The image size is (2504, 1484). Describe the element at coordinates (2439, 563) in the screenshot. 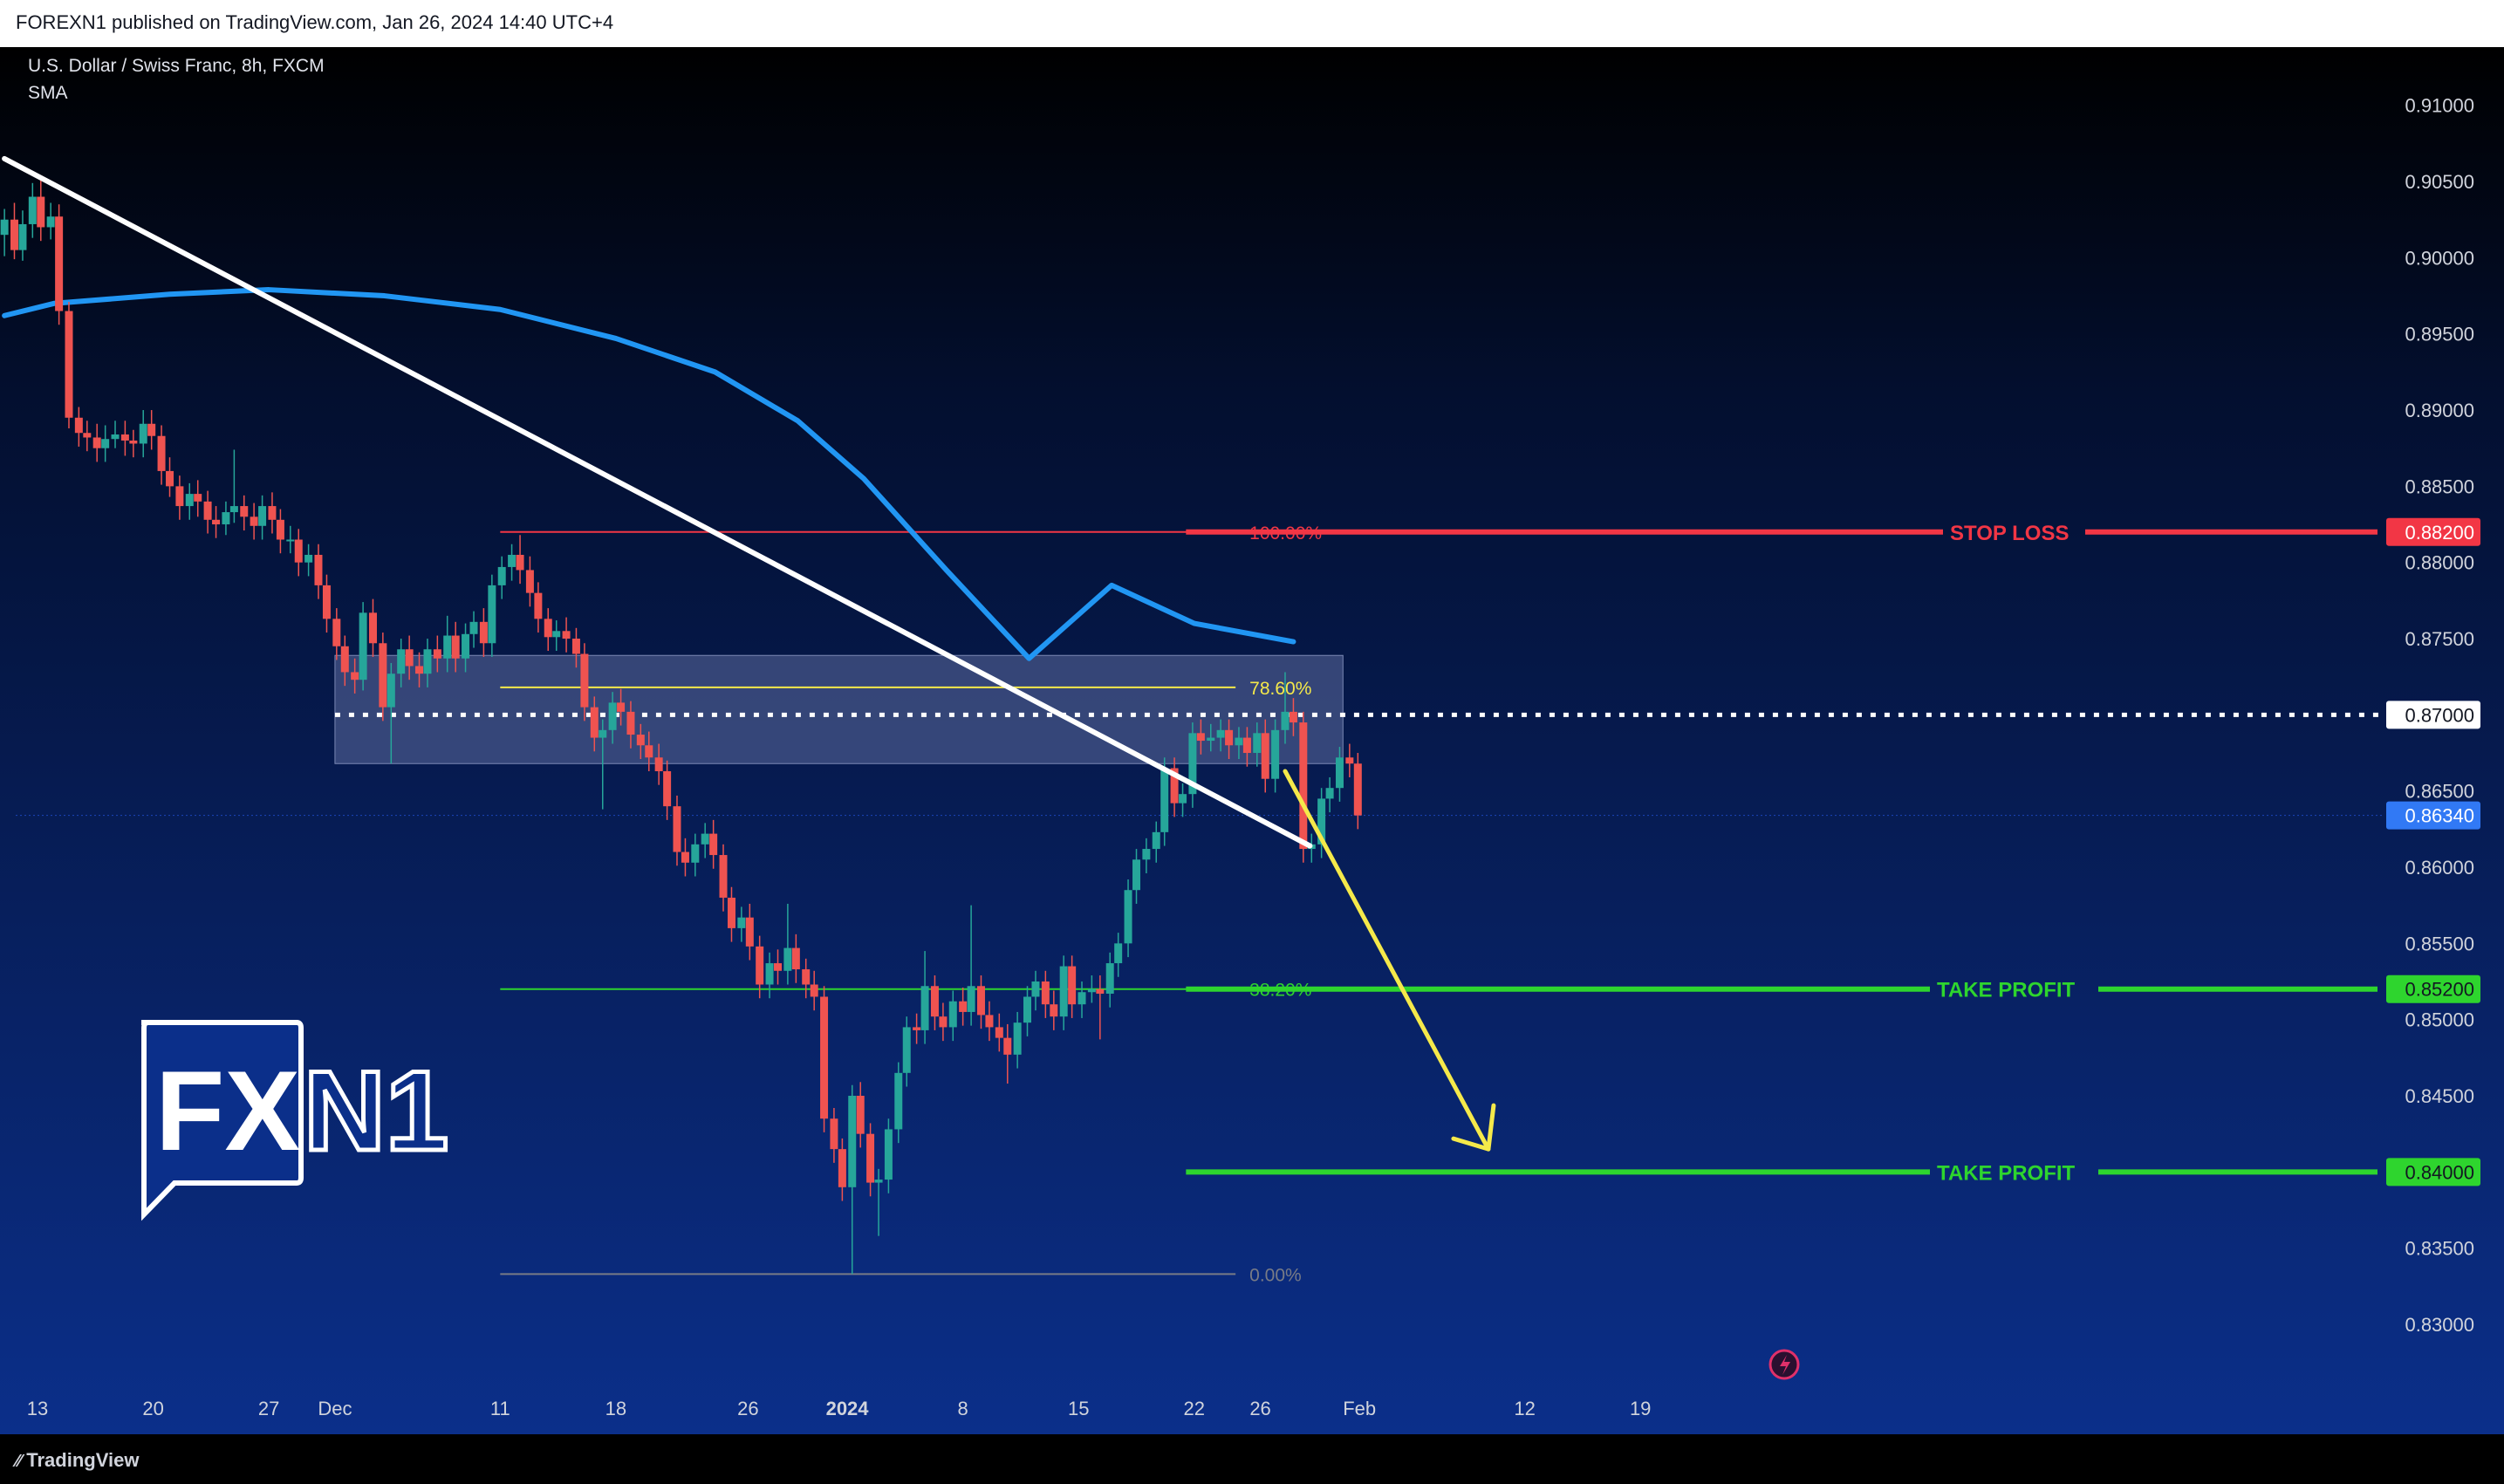

I see `y-tick-label: 0.88000` at that location.